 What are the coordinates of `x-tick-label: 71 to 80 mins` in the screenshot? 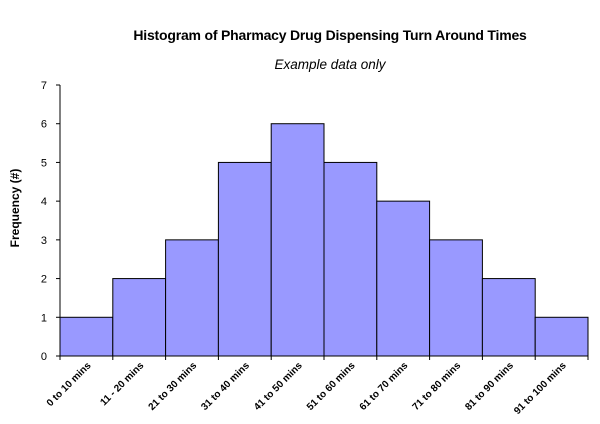 It's located at (437, 386).